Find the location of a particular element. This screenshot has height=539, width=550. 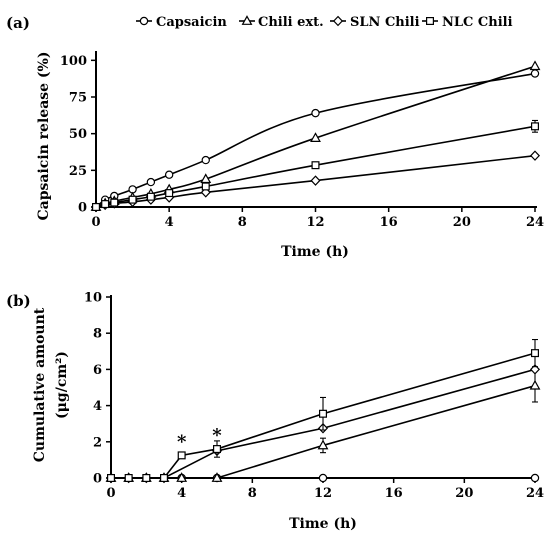

legend-item-chili-ext: Chili ext. is located at coordinates (281, 22).